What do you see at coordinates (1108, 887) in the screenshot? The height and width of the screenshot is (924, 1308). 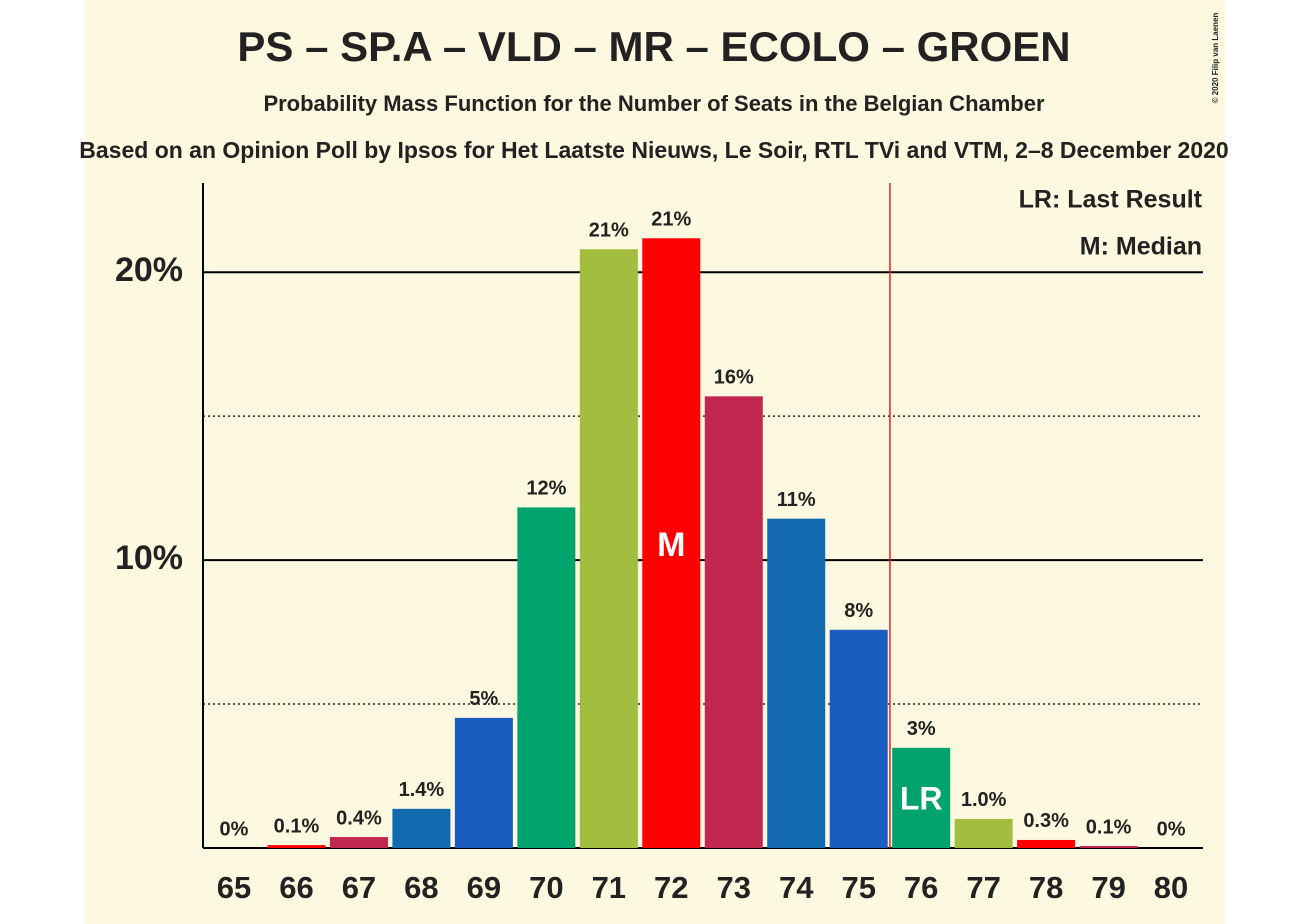 I see `x-tick-label: 79` at bounding box center [1108, 887].